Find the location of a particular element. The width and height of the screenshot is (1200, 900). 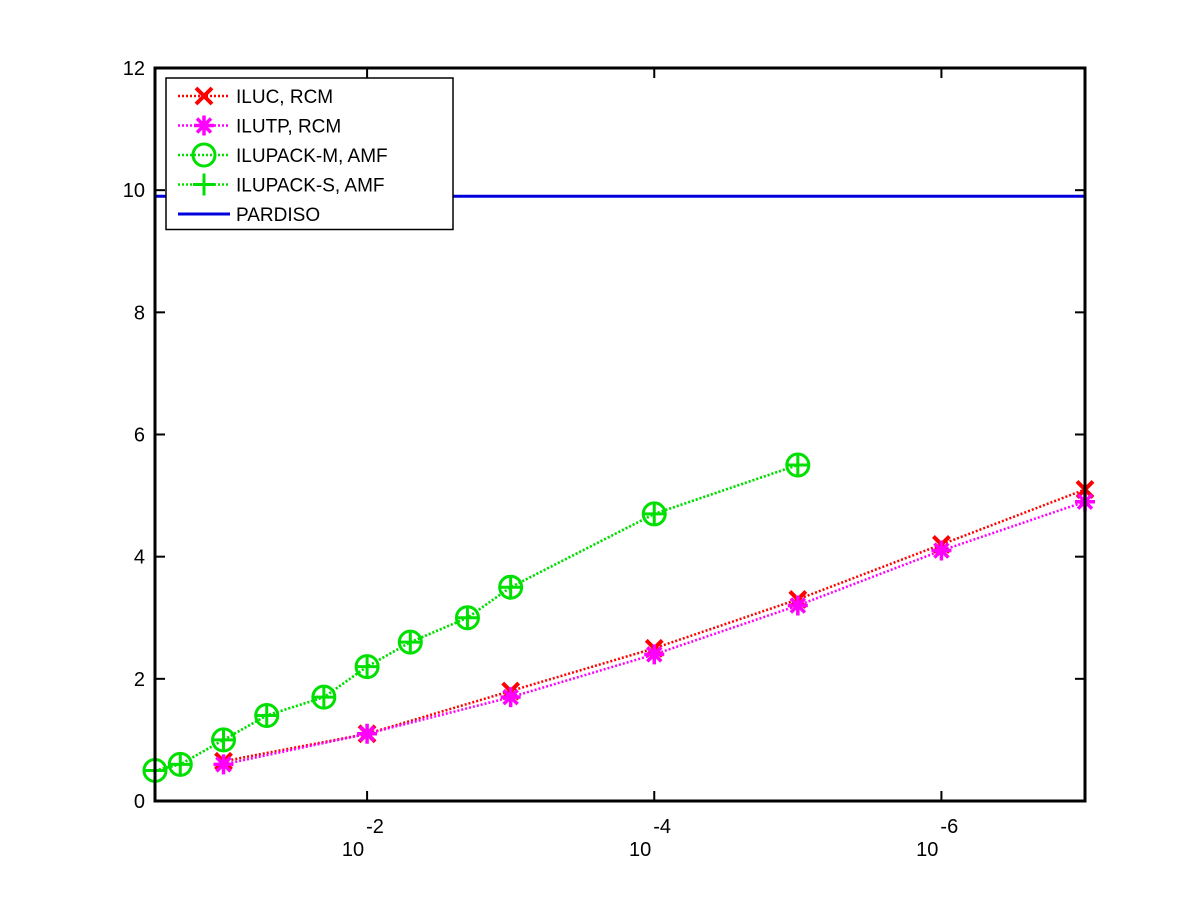

x-tick-label-exponent: -6 is located at coordinates (949, 827).